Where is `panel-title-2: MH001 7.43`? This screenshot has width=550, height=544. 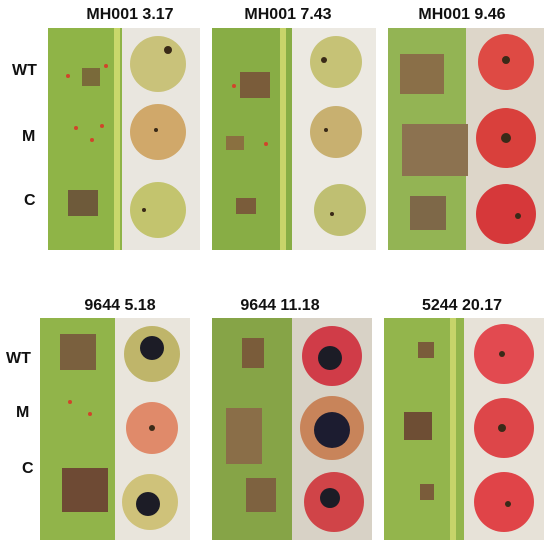 panel-title-2: MH001 7.43 is located at coordinates (288, 14).